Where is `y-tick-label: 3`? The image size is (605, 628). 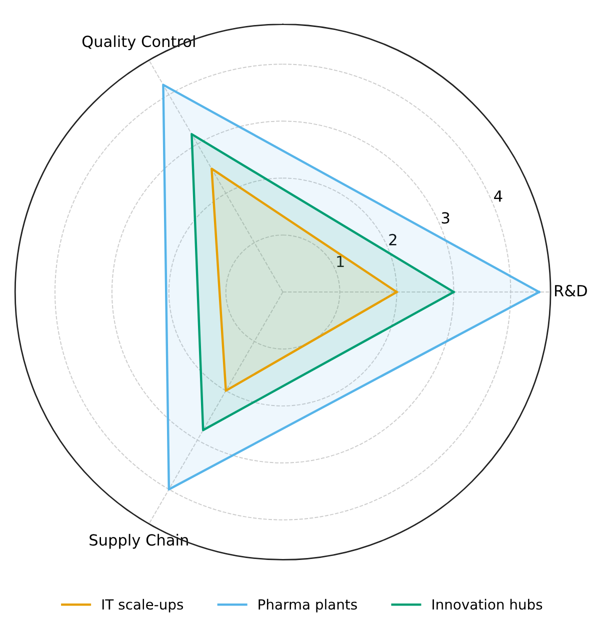 y-tick-label: 3 is located at coordinates (446, 218).